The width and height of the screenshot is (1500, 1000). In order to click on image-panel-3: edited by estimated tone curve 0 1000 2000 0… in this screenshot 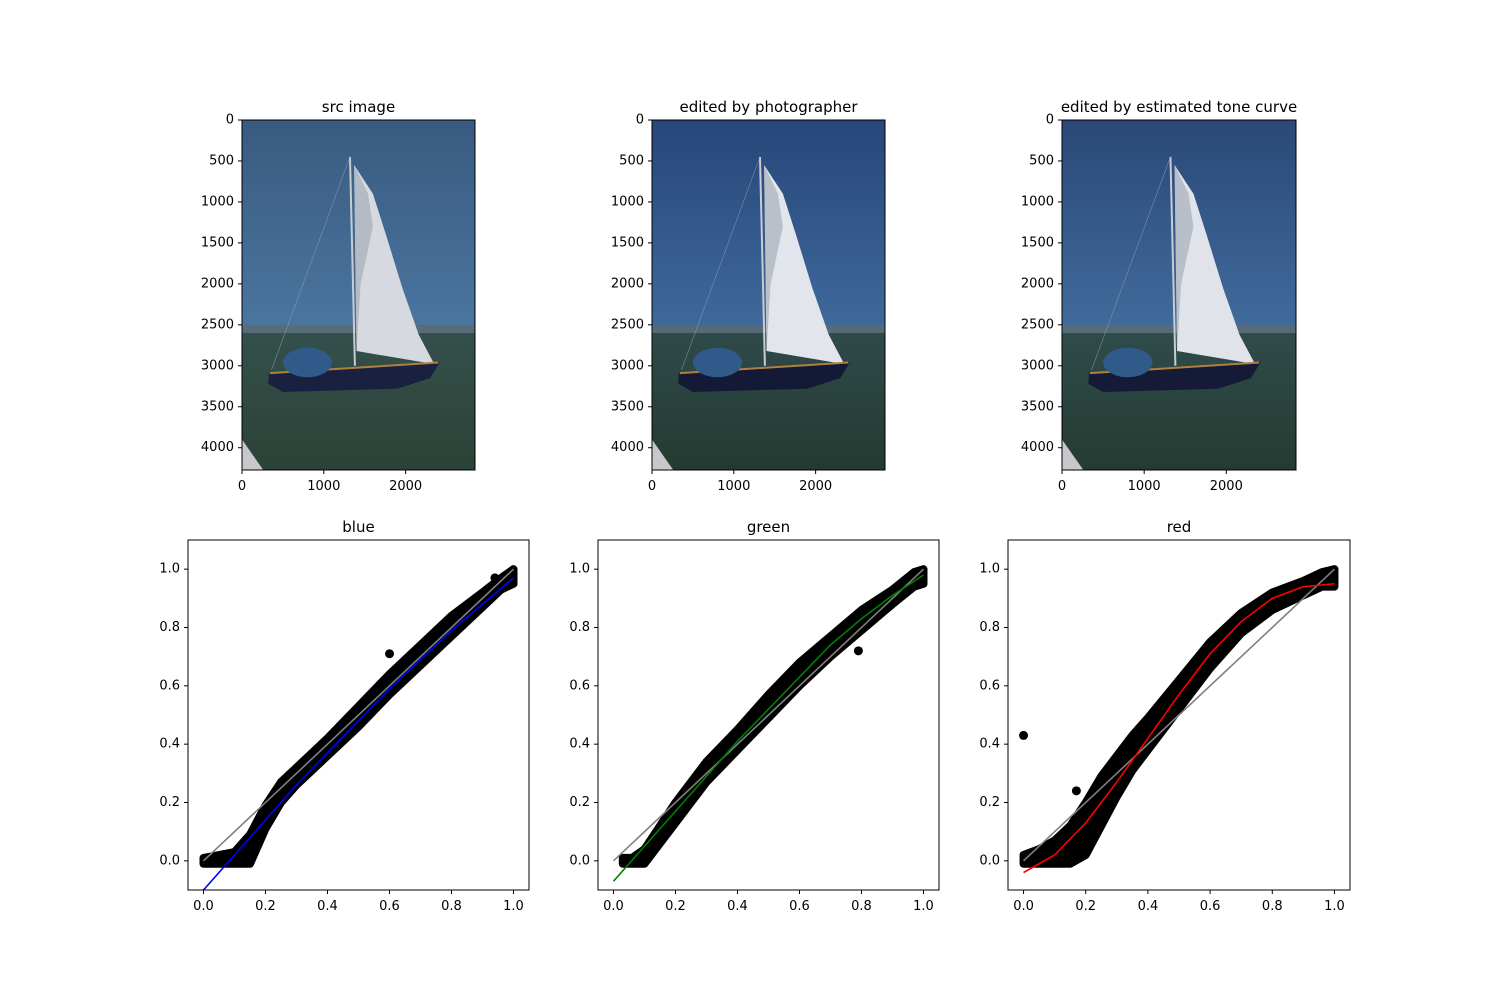, I will do `click(1159, 296)`.